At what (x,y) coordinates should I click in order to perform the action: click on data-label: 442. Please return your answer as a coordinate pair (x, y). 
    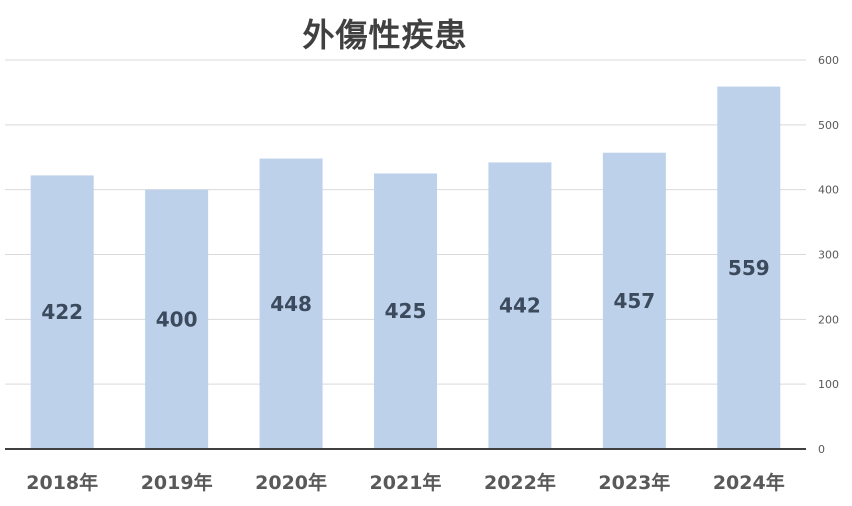
    Looking at the image, I should click on (520, 306).